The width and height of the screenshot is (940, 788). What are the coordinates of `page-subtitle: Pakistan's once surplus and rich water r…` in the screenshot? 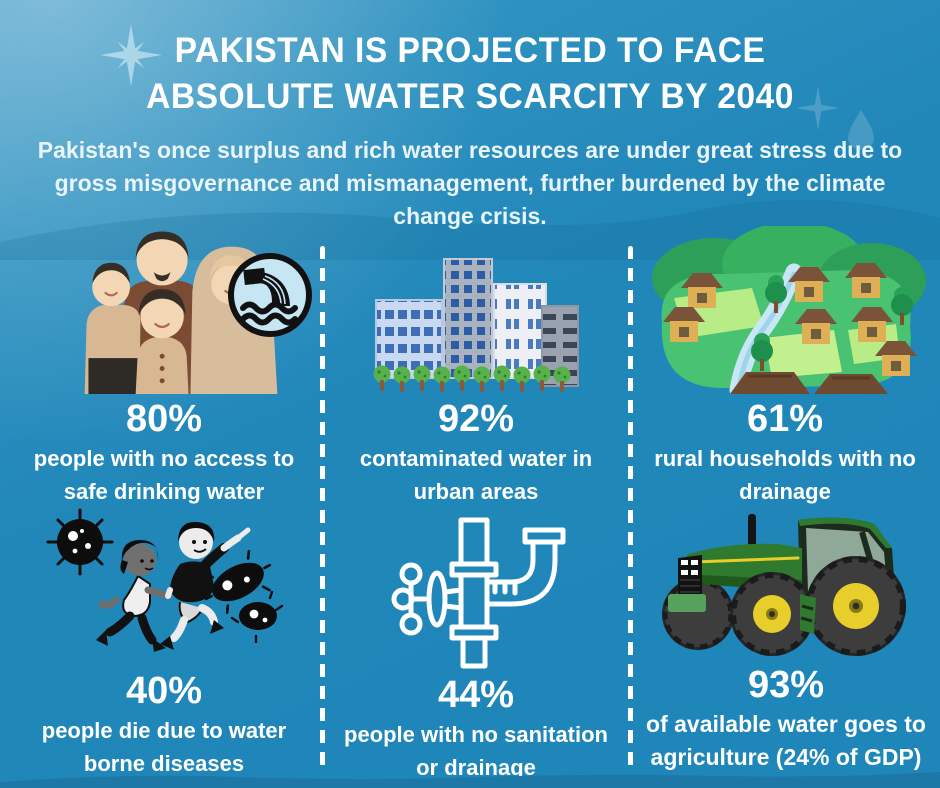 It's located at (470, 183).